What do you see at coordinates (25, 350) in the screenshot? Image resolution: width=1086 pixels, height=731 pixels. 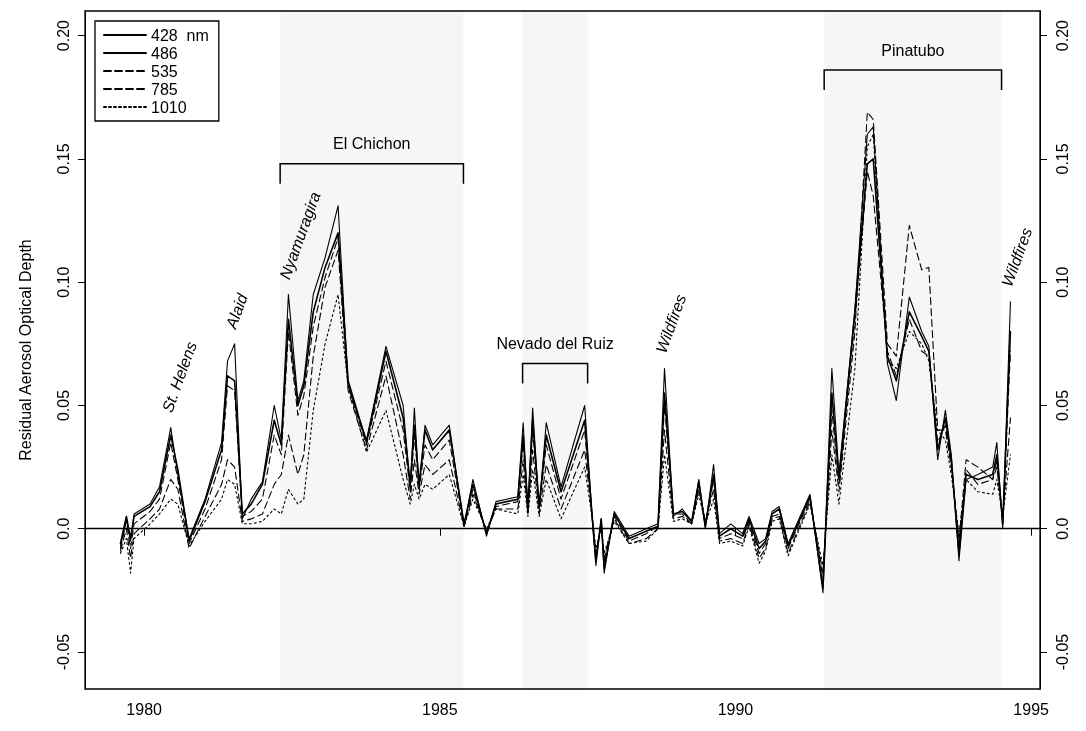 I see `y-axis-title: Residual Aerosol Optical Depth` at bounding box center [25, 350].